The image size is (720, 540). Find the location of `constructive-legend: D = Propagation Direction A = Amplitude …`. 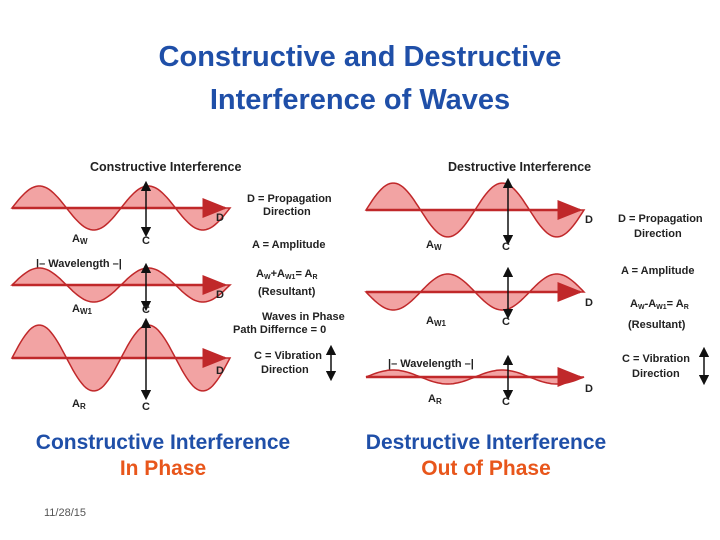

constructive-legend: D = Propagation Direction A = Amplitude … is located at coordinates (289, 287).